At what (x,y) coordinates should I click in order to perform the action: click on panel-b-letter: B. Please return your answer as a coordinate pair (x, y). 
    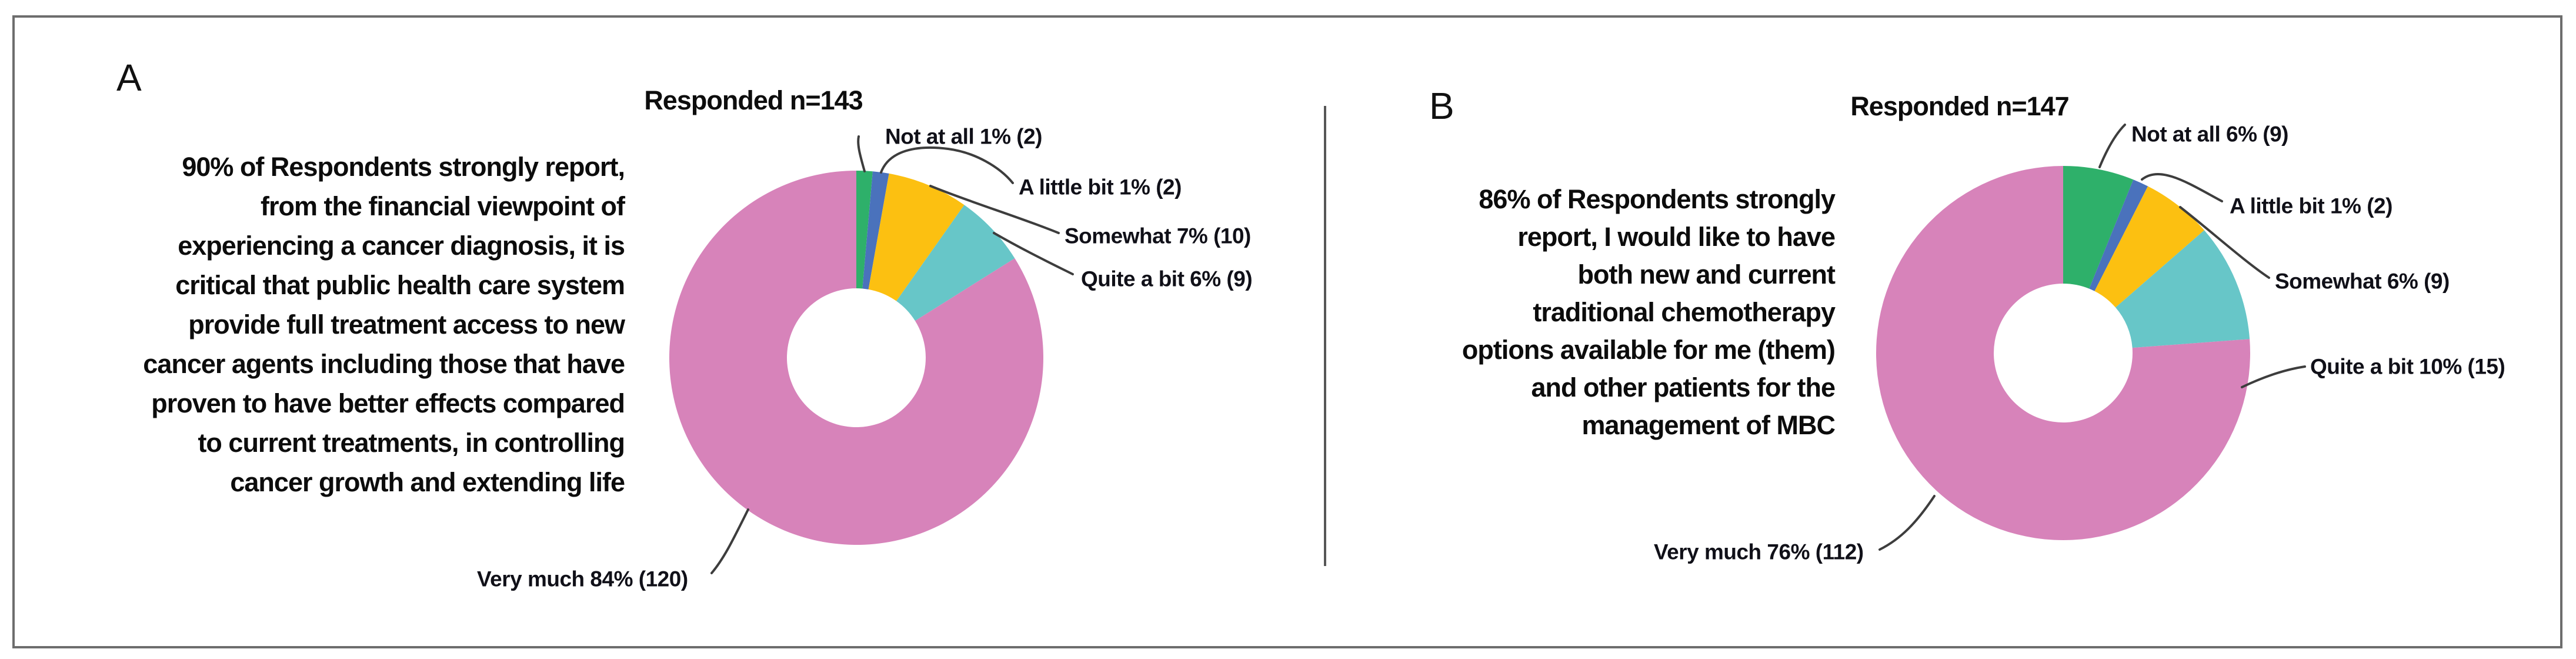
    Looking at the image, I should click on (1441, 106).